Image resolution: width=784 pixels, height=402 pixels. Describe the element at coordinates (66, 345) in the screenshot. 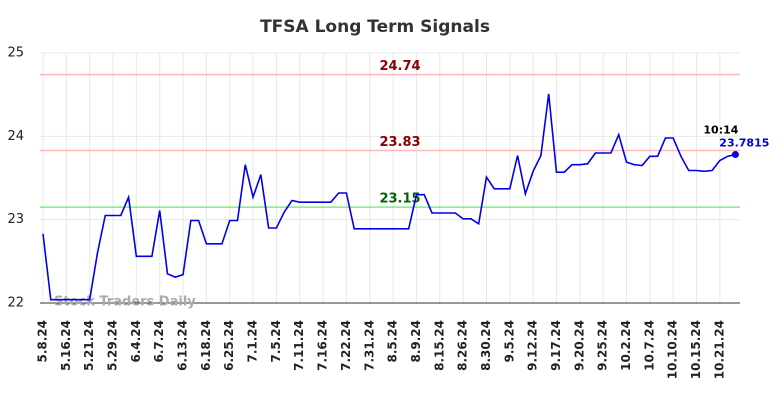

I see `x-tick-label: 5.16.24` at that location.